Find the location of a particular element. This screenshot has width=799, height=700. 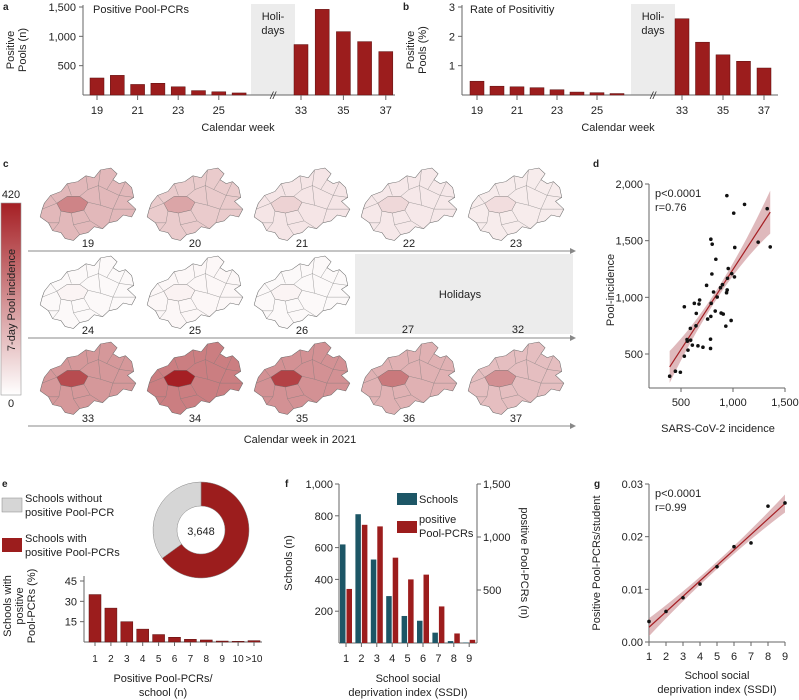

x-axis-label: school (n) is located at coordinates (163, 693).